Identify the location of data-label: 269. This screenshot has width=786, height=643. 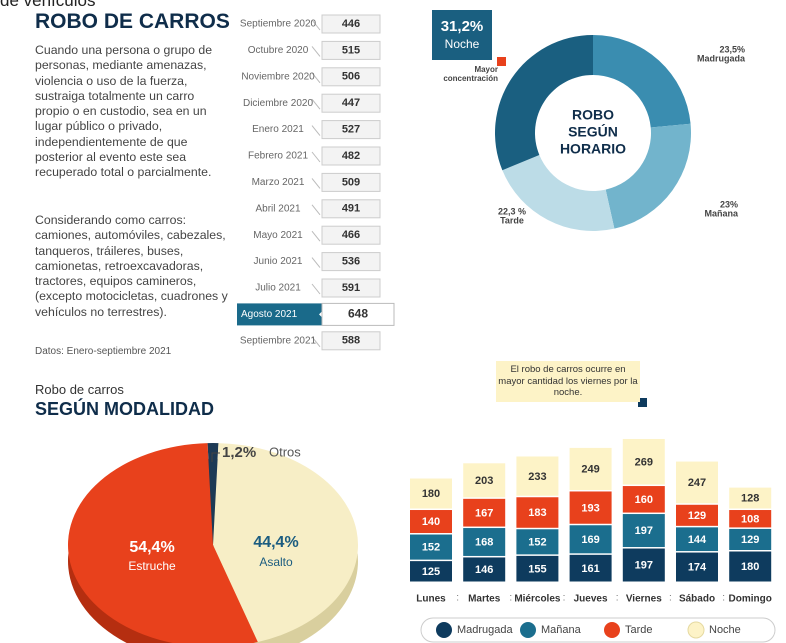
(644, 462).